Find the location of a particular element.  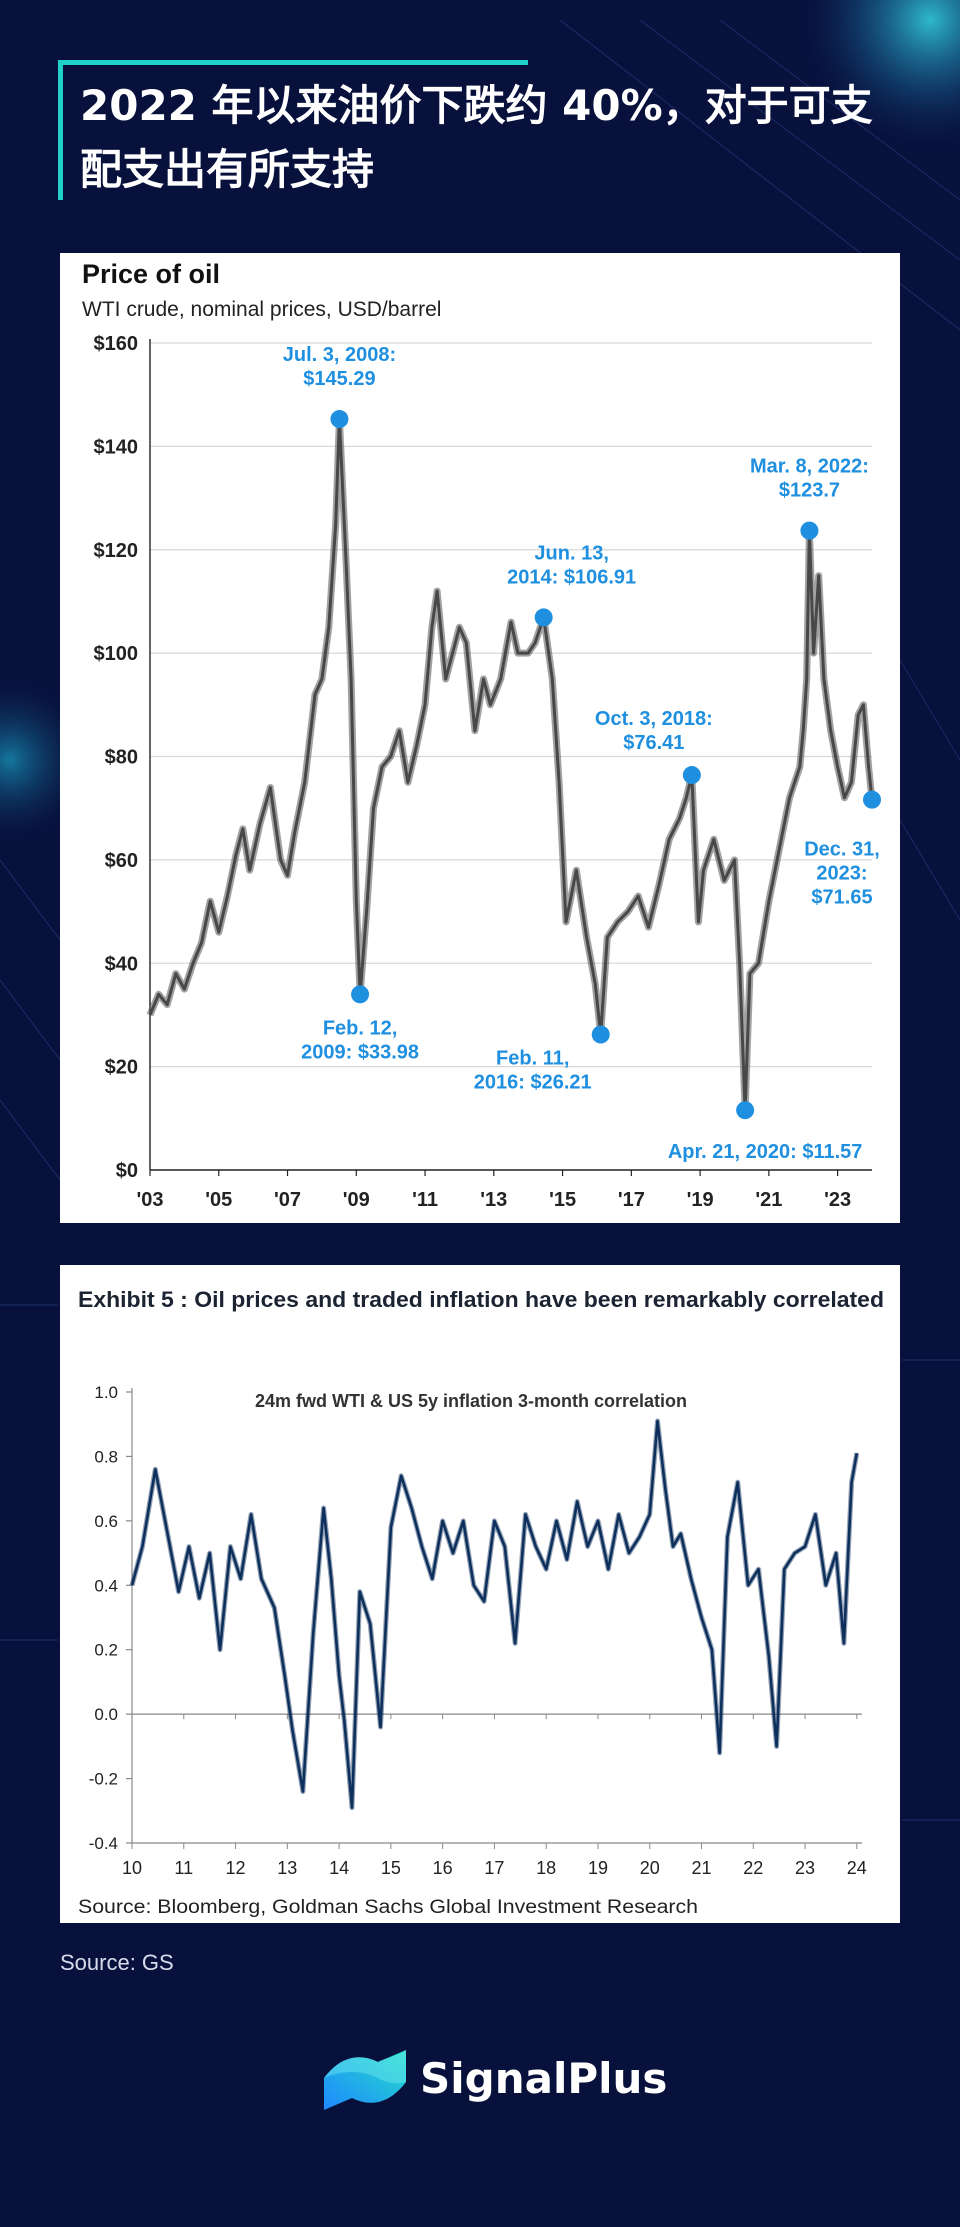

x-tick-label: 11 is located at coordinates (183, 1868).